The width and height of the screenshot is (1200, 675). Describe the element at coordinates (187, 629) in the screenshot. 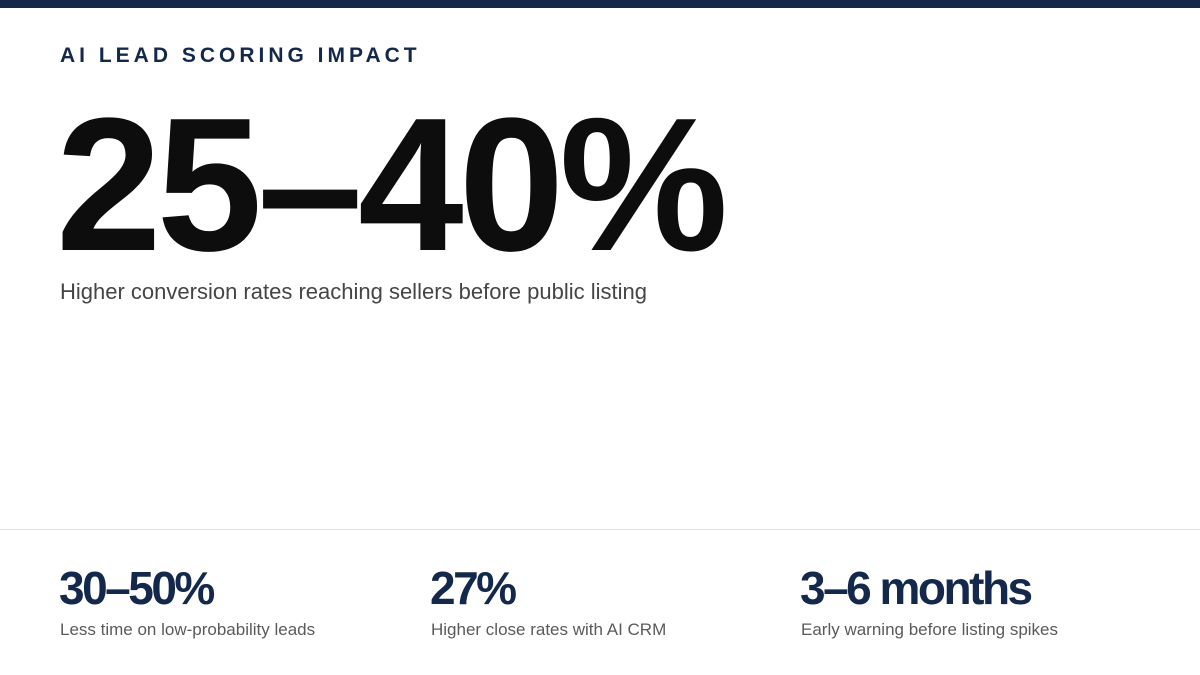

I see `stat-label: Less time on low-probability leads` at that location.